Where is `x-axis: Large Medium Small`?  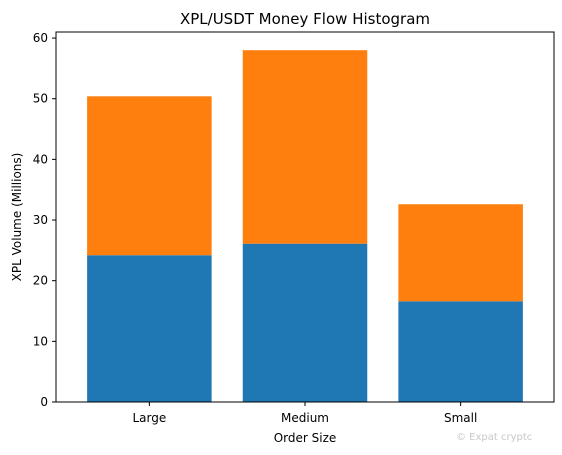
x-axis: Large Medium Small is located at coordinates (304, 413).